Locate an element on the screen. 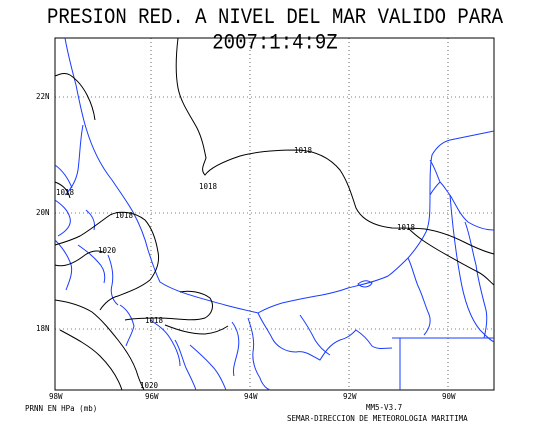 The width and height of the screenshot is (550, 425). lon-label-92w: 92W is located at coordinates (350, 396).